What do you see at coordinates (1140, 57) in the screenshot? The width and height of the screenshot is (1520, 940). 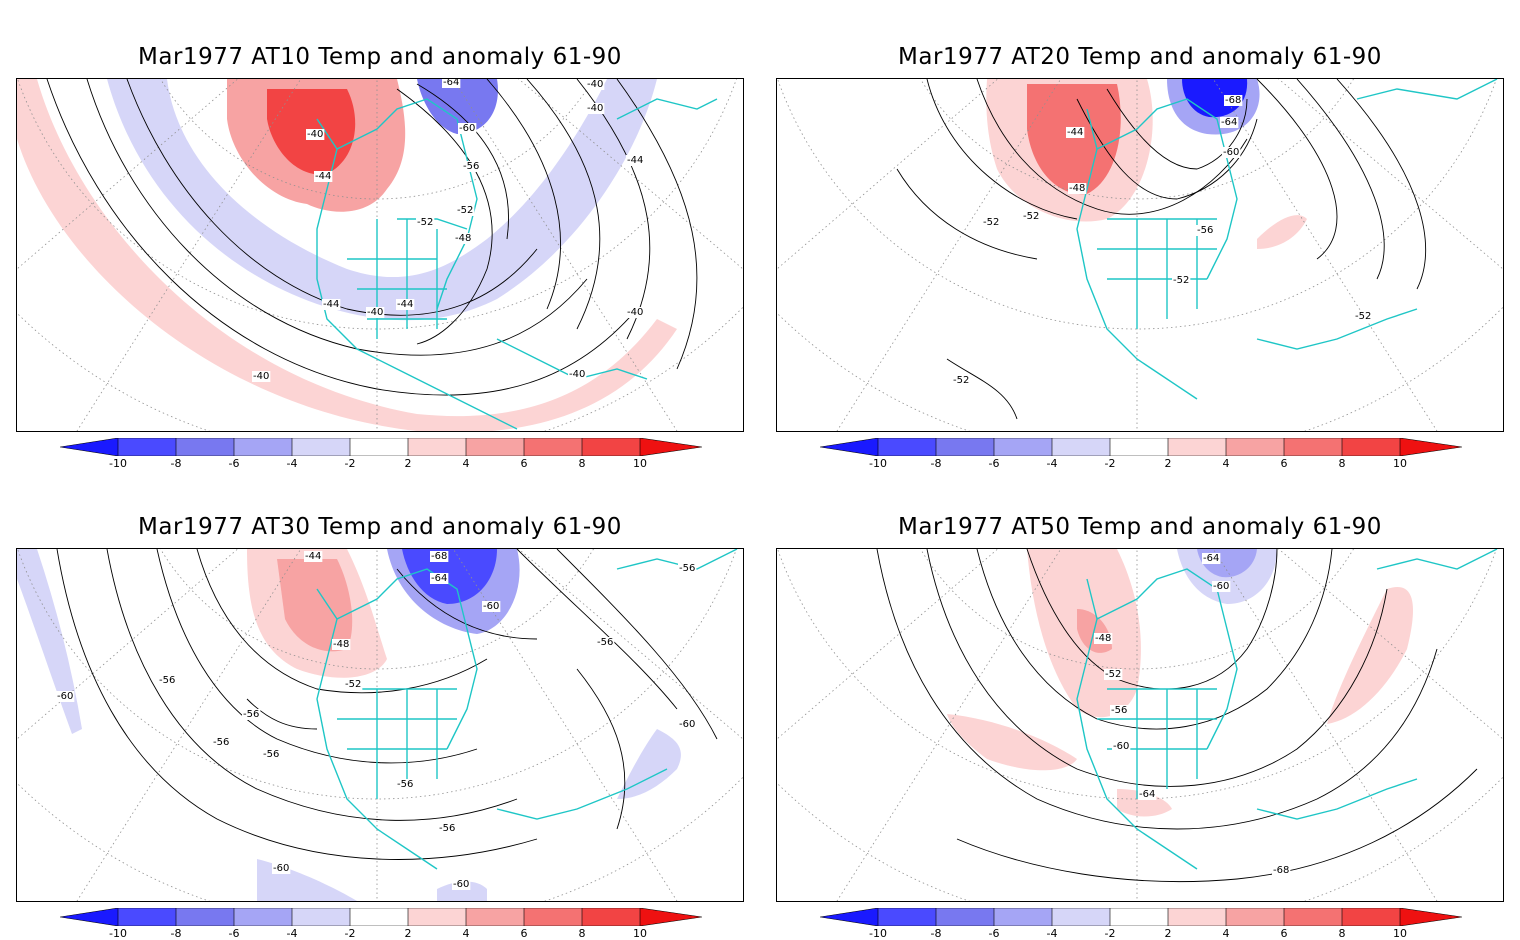 I see `panel-title: Mar1977 AT20 Temp and anomaly 61-90` at bounding box center [1140, 57].